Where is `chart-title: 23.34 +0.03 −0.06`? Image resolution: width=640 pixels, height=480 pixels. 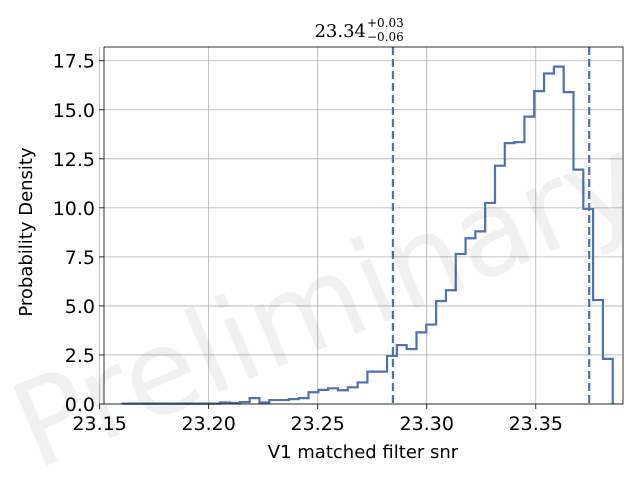 chart-title: 23.34 +0.03 −0.06 is located at coordinates (358, 30).